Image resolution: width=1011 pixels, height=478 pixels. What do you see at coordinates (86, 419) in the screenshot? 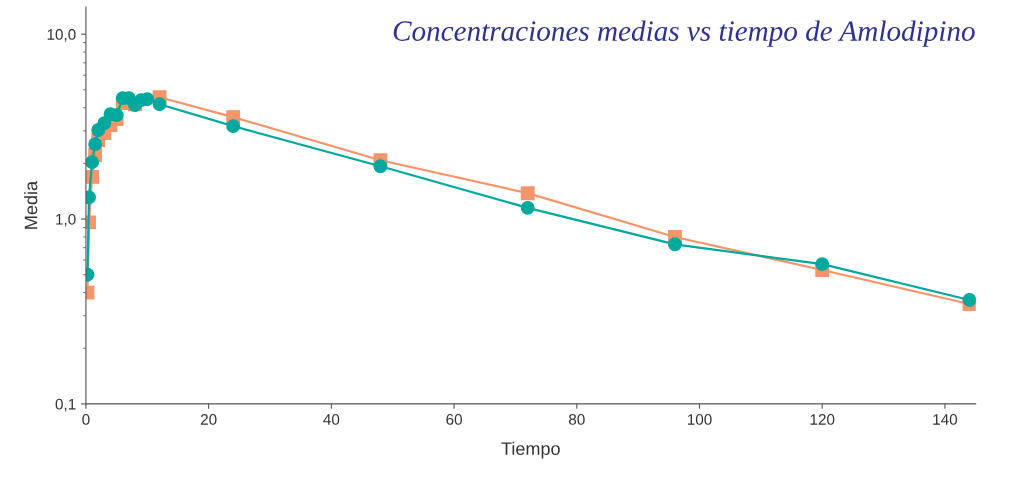
I see `x-tick-label: 0` at bounding box center [86, 419].